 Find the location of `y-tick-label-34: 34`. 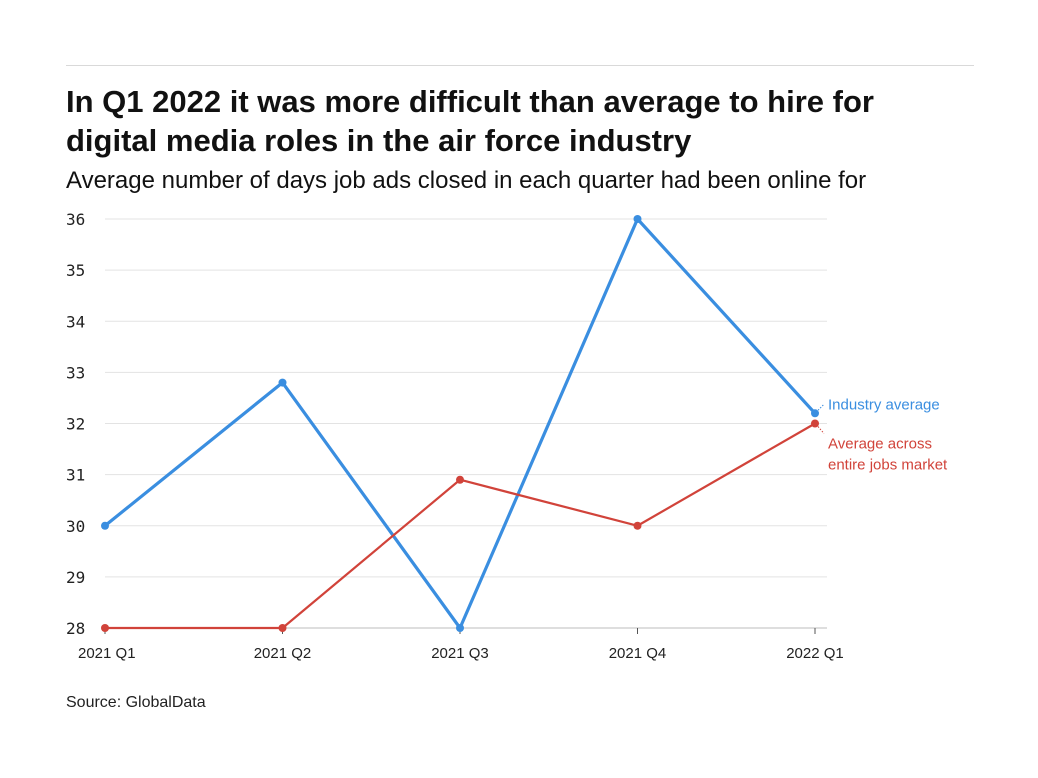

y-tick-label-34: 34 is located at coordinates (75, 321).